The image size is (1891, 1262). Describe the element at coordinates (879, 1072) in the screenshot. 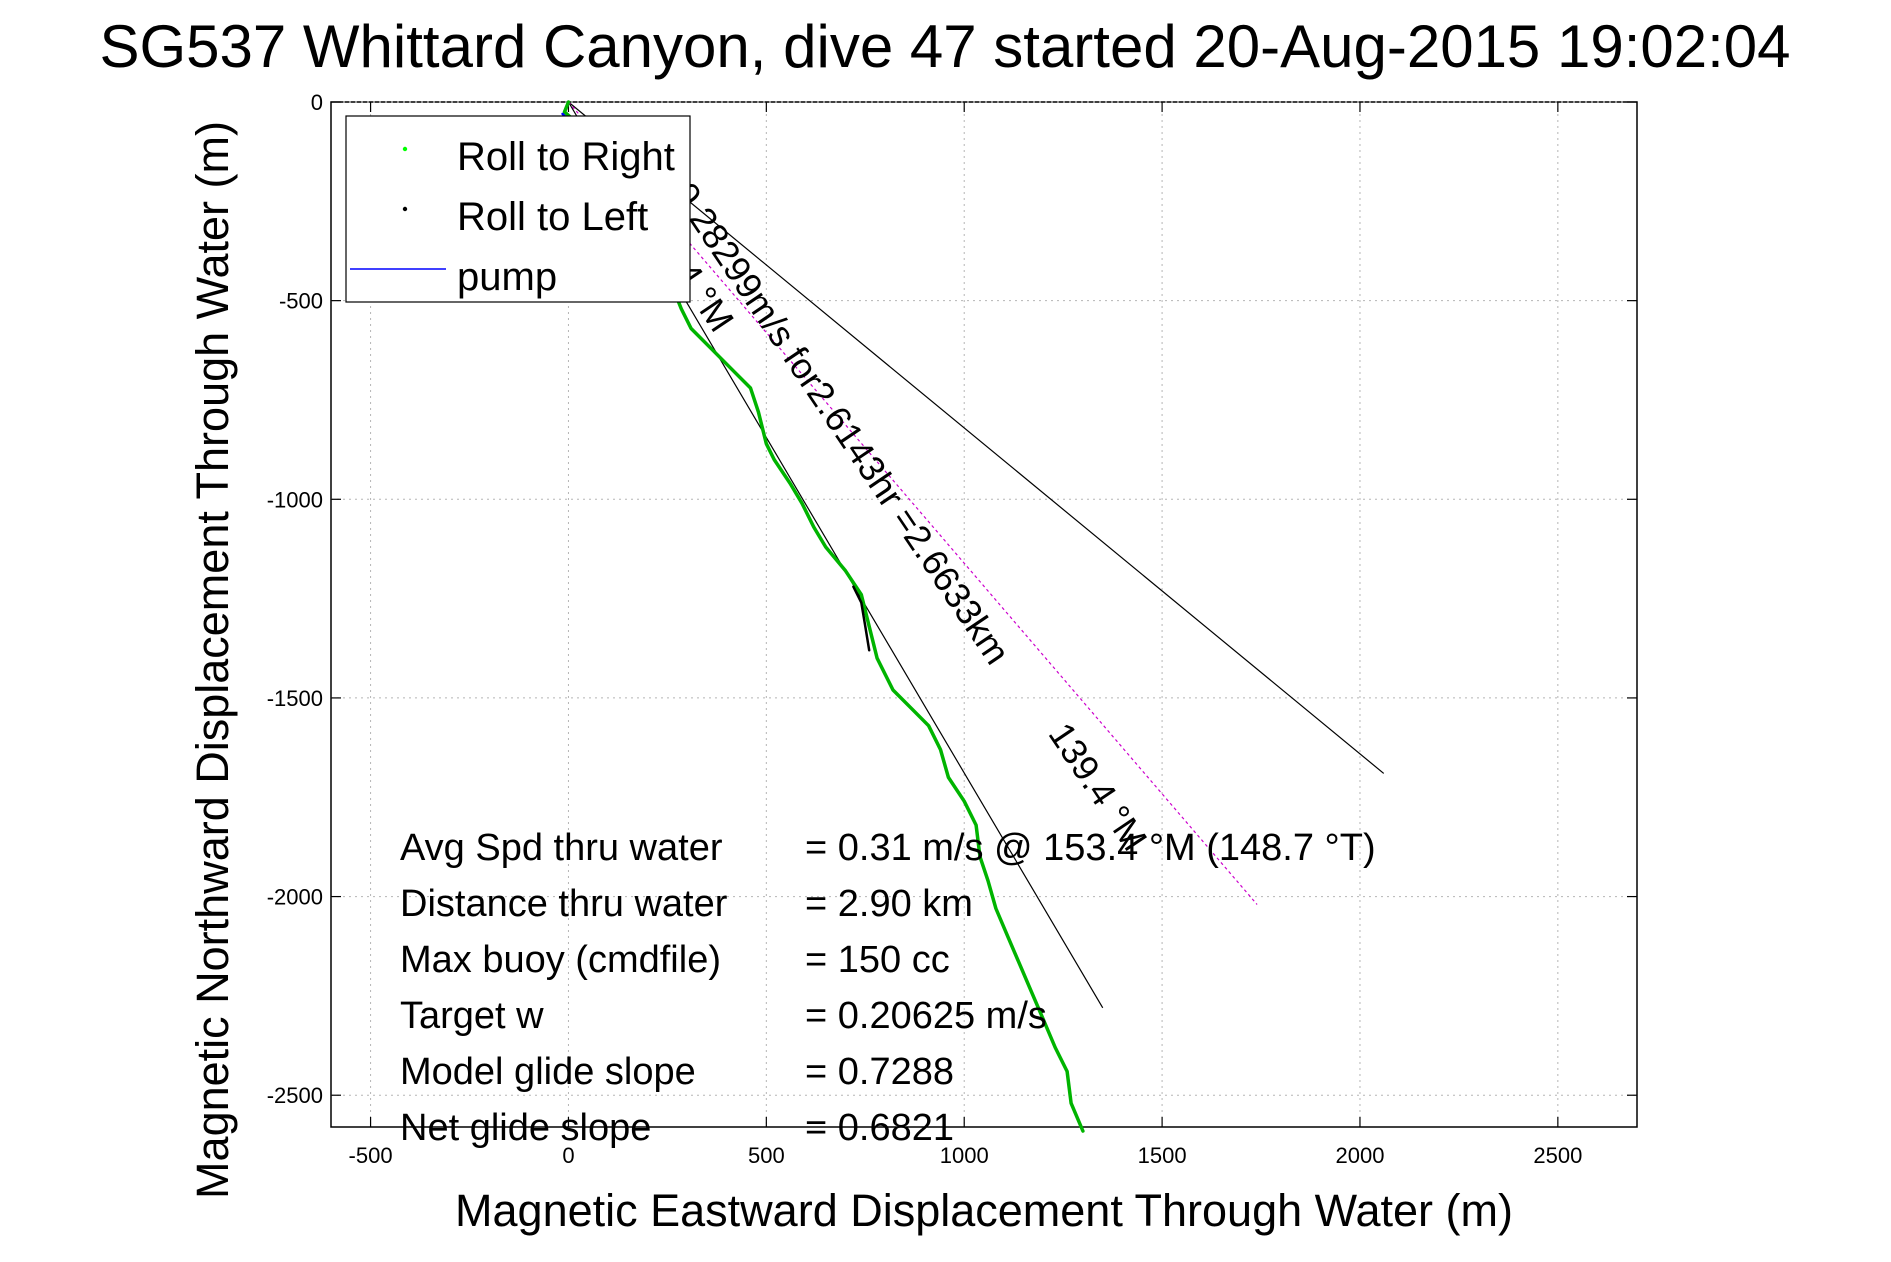

I see `stat-value: = 0.7288` at that location.